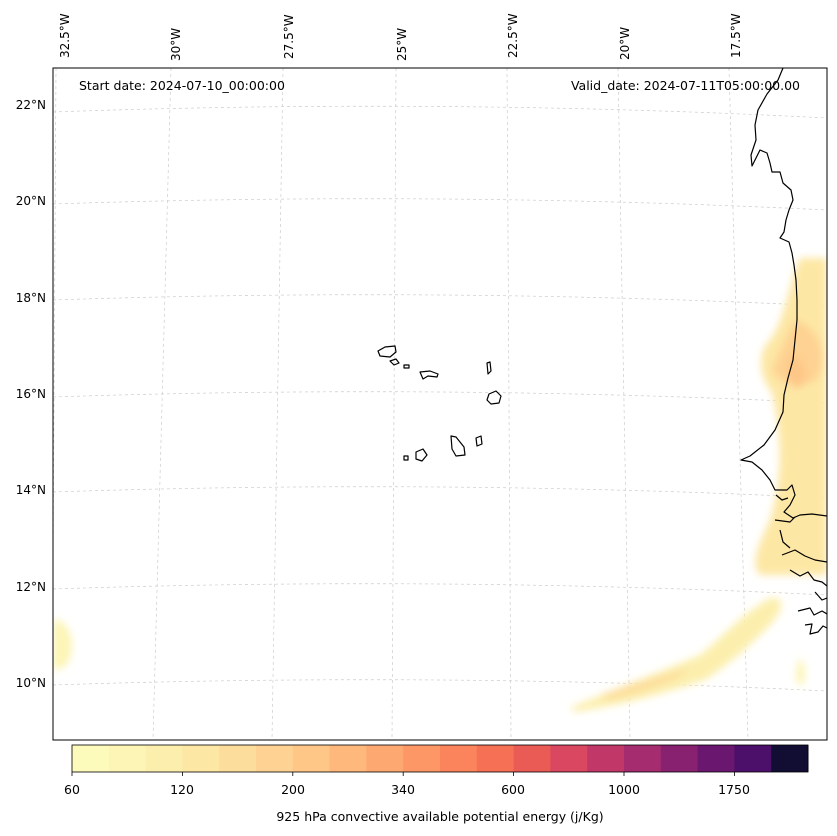 This screenshot has width=837, height=836. I want to click on lat-label-18: 18°N, so click(30, 298).